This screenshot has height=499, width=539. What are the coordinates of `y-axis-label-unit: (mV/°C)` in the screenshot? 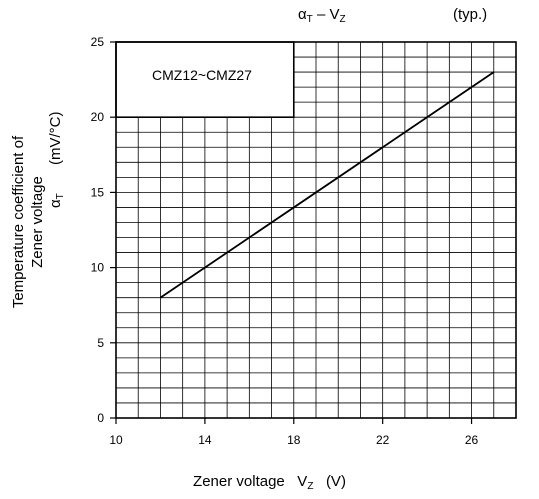 It's located at (55, 138).